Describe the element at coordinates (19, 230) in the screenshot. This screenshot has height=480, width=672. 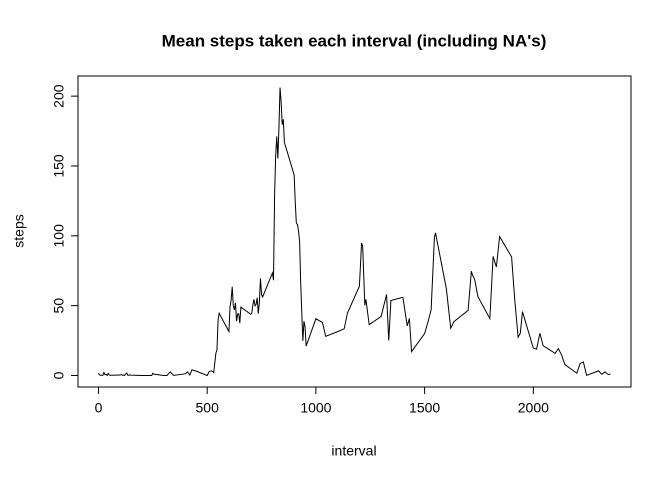
I see `y-axis-label: steps` at that location.